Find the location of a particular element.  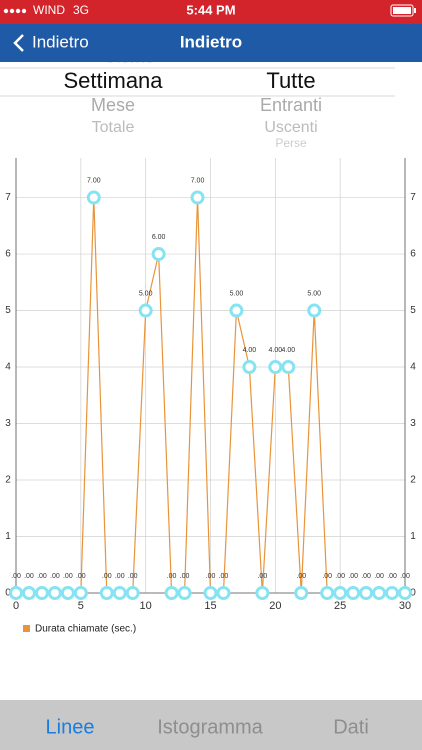

legend-swatch is located at coordinates (26, 628).